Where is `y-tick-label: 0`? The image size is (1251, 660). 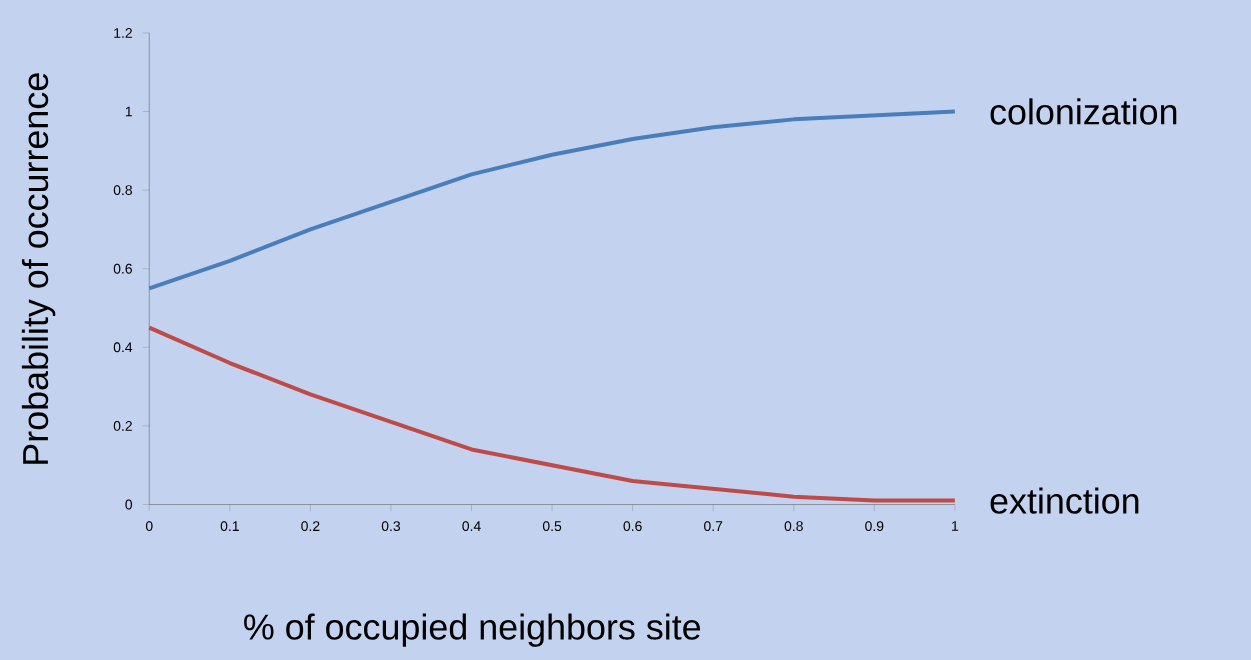 y-tick-label: 0 is located at coordinates (129, 504).